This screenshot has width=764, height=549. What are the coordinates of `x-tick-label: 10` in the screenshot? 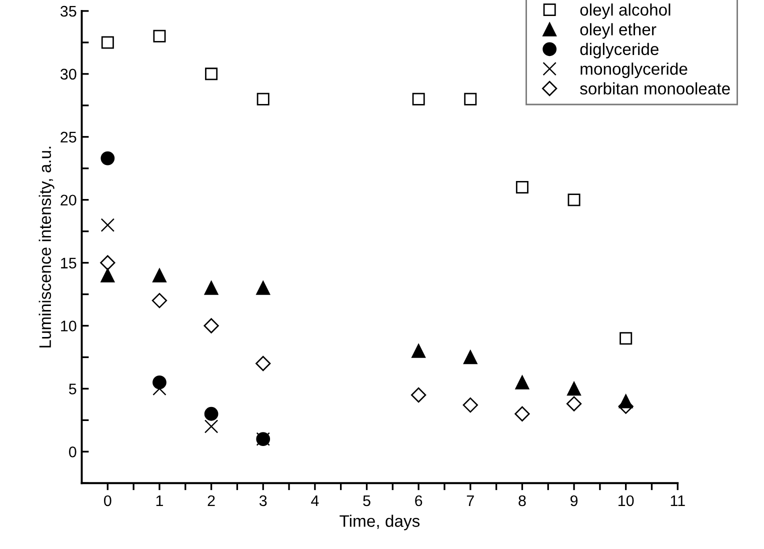 It's located at (626, 500).